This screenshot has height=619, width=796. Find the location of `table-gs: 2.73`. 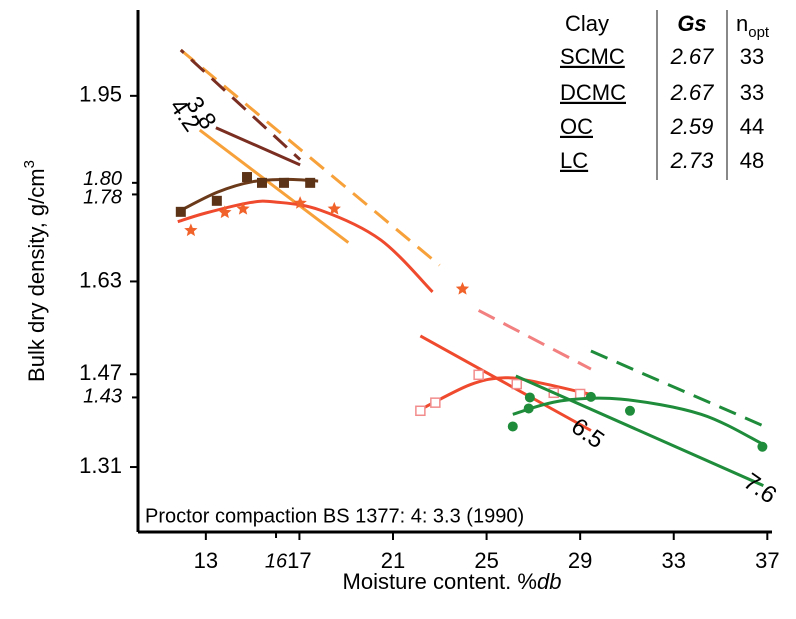

table-gs: 2.73 is located at coordinates (692, 160).